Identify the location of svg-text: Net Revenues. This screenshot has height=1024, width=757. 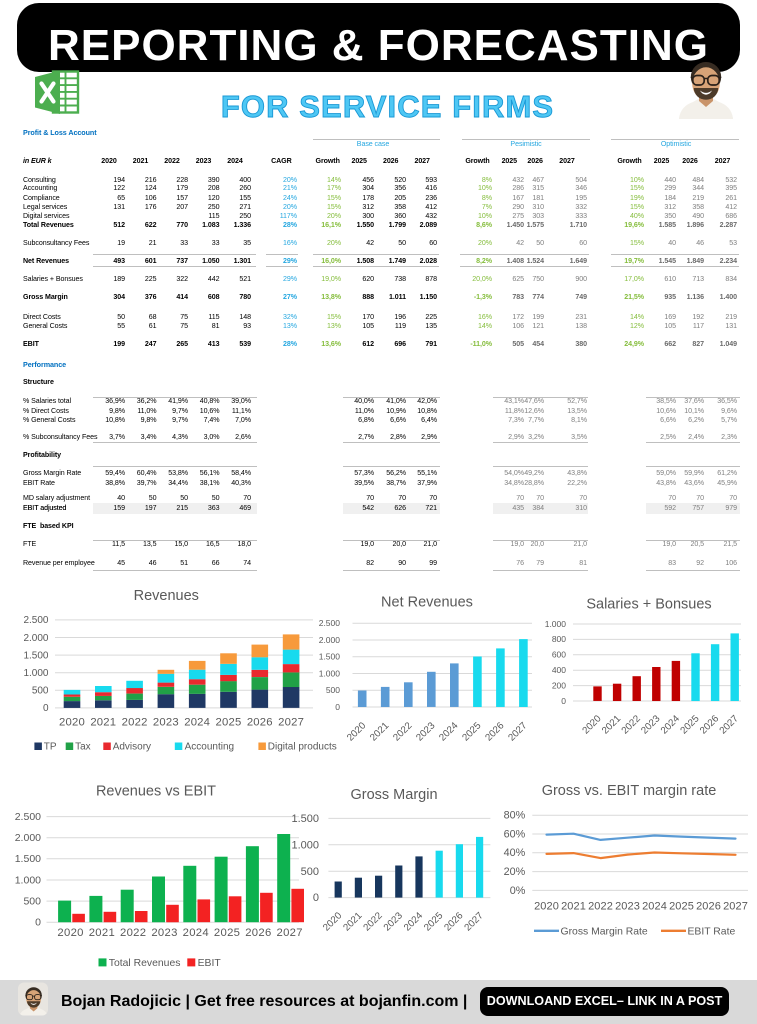
(427, 603).